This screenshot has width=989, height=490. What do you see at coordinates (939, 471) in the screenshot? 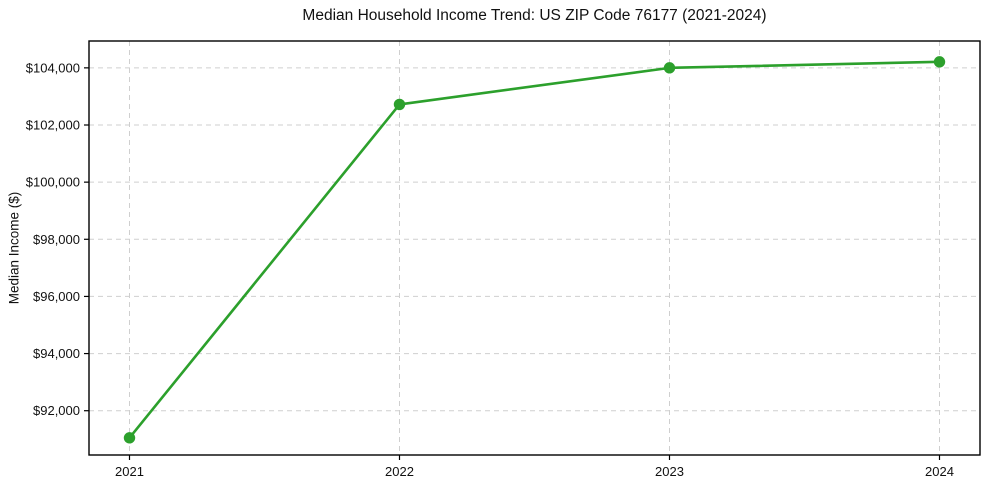
I see `x-tick-label: 2024` at bounding box center [939, 471].